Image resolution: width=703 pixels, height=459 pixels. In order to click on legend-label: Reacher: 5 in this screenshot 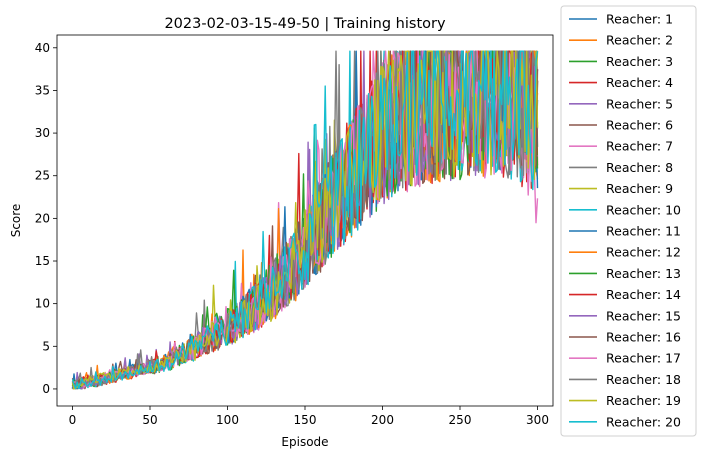, I will do `click(639, 103)`.